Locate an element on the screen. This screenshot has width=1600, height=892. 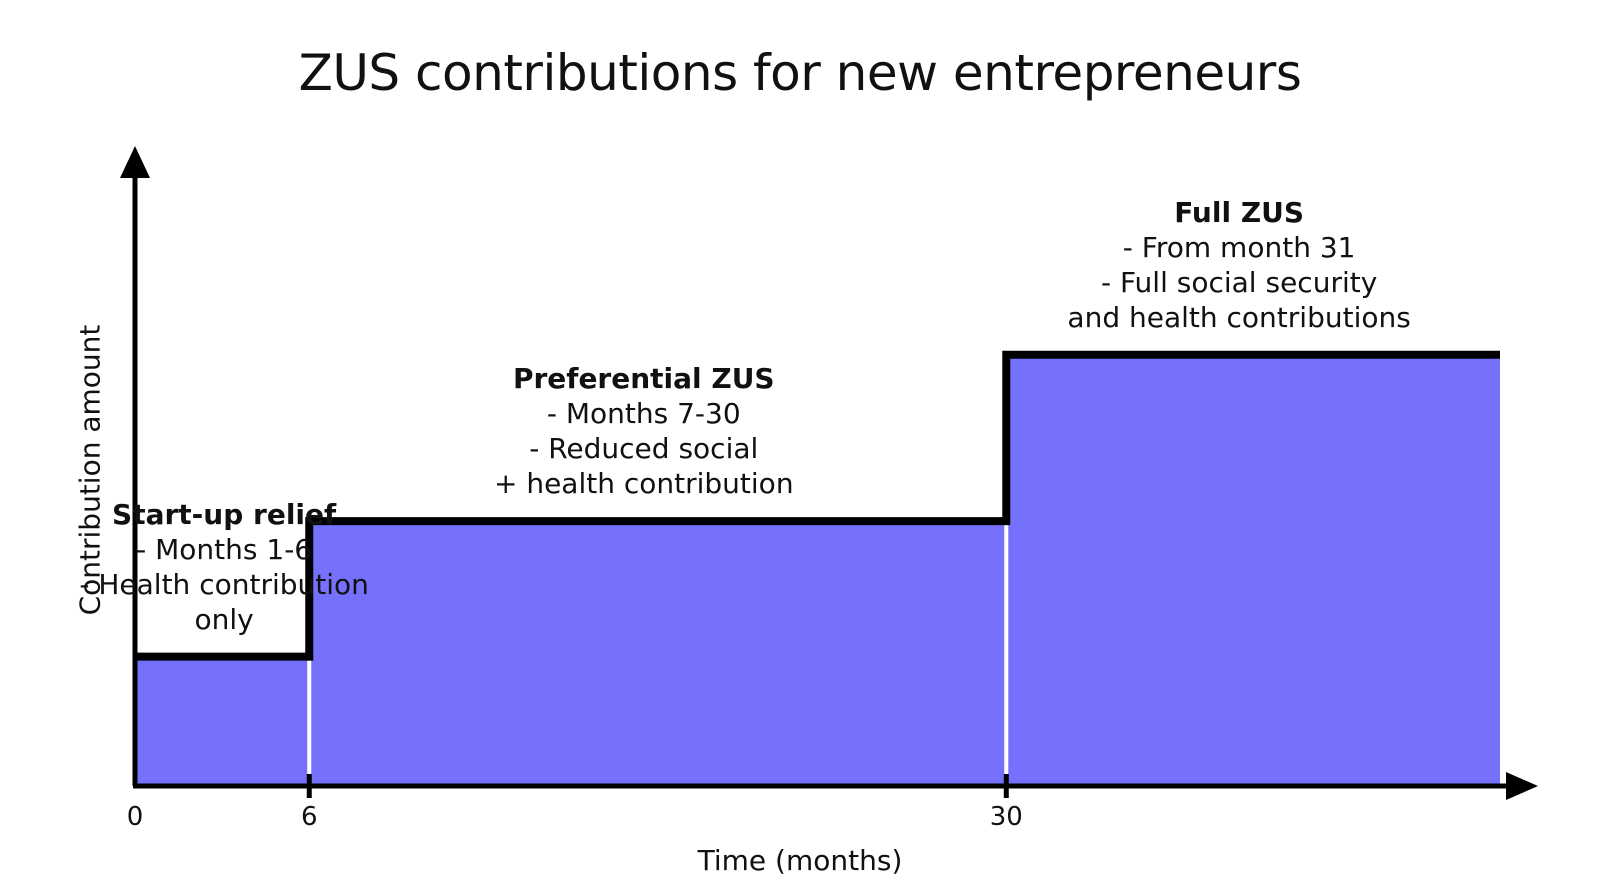
x-tick-label: 0 is located at coordinates (135, 817).